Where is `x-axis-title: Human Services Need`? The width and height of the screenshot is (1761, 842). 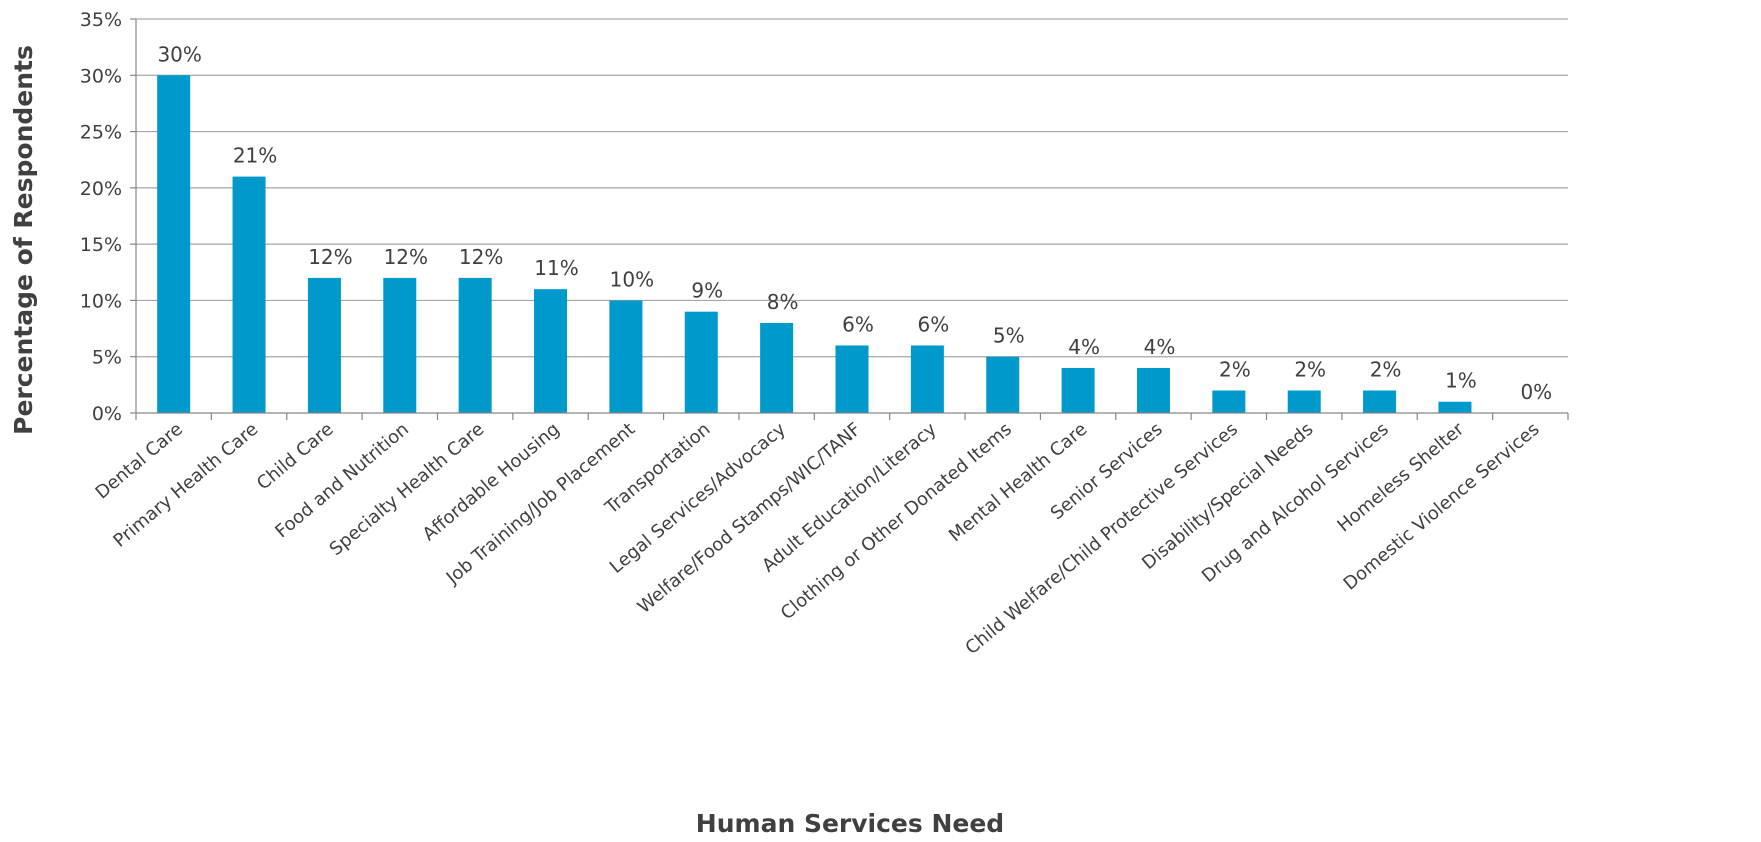
x-axis-title: Human Services Need is located at coordinates (850, 823).